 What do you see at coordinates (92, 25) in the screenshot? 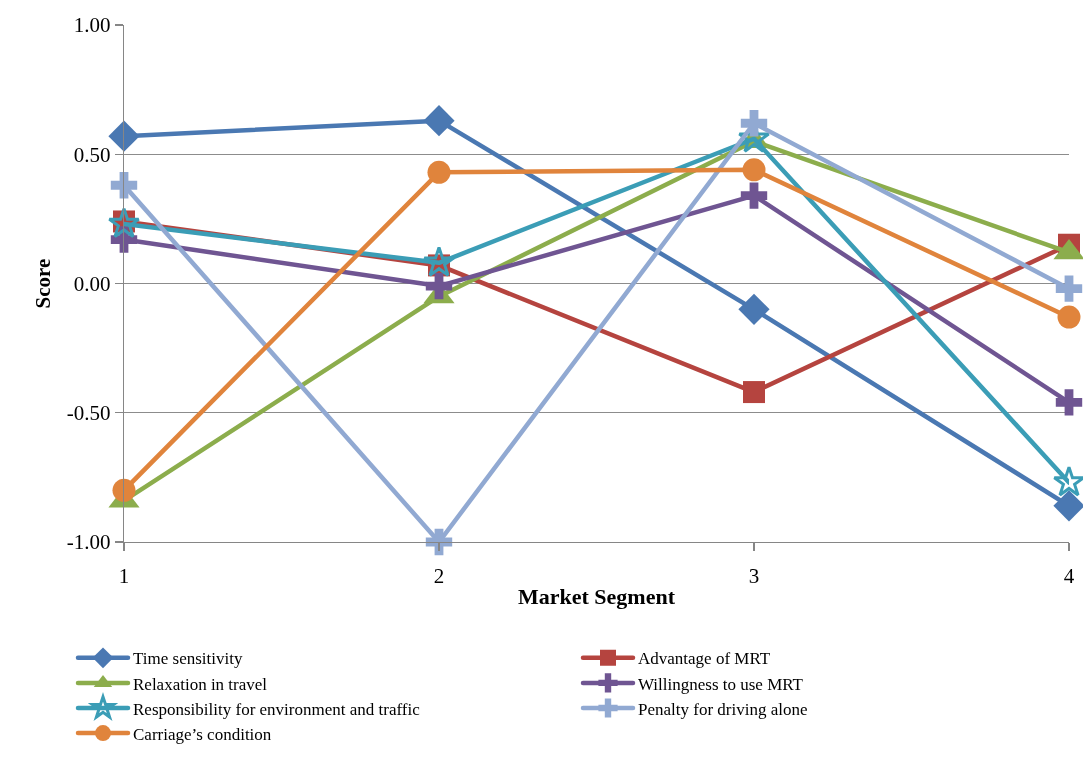
I see `y-tick-label: 1.00` at bounding box center [92, 25].